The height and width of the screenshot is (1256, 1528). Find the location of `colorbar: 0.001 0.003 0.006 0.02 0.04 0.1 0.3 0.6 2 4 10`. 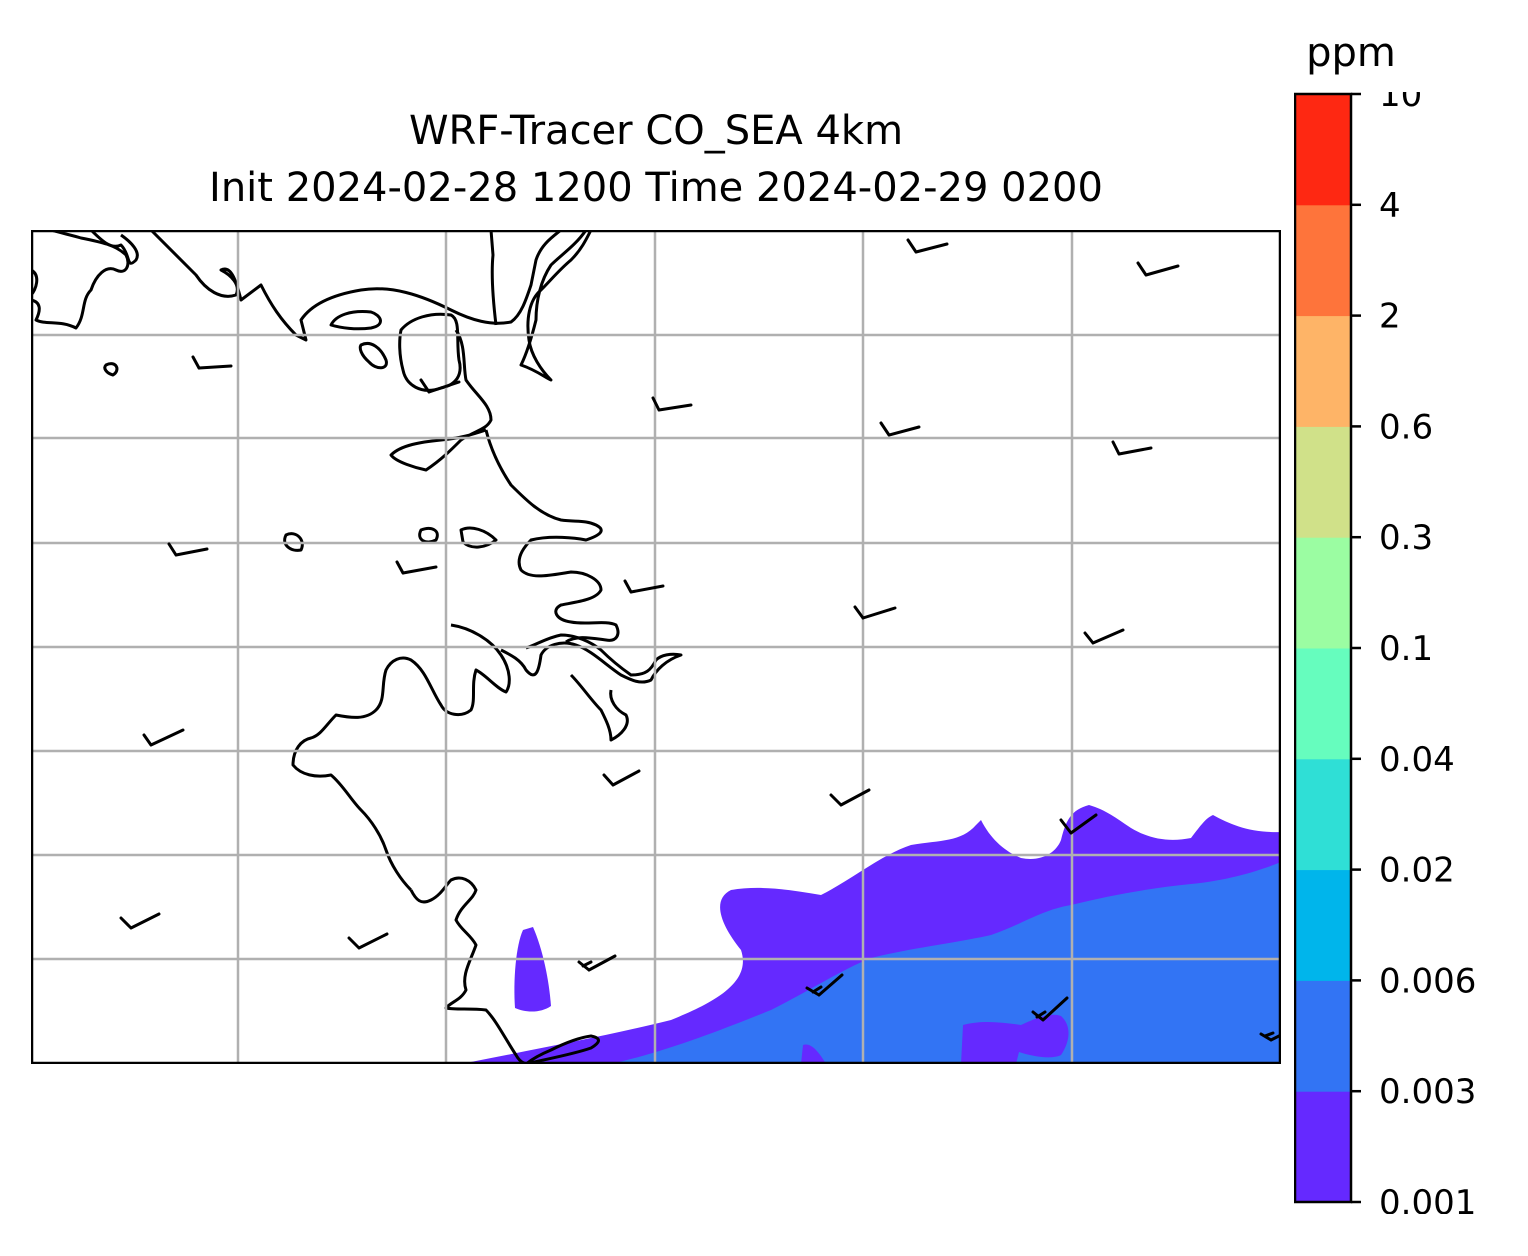

colorbar: 0.001 0.003 0.006 0.02 0.04 0.1 0.3 0.6 2 4 10 is located at coordinates (1385, 653).